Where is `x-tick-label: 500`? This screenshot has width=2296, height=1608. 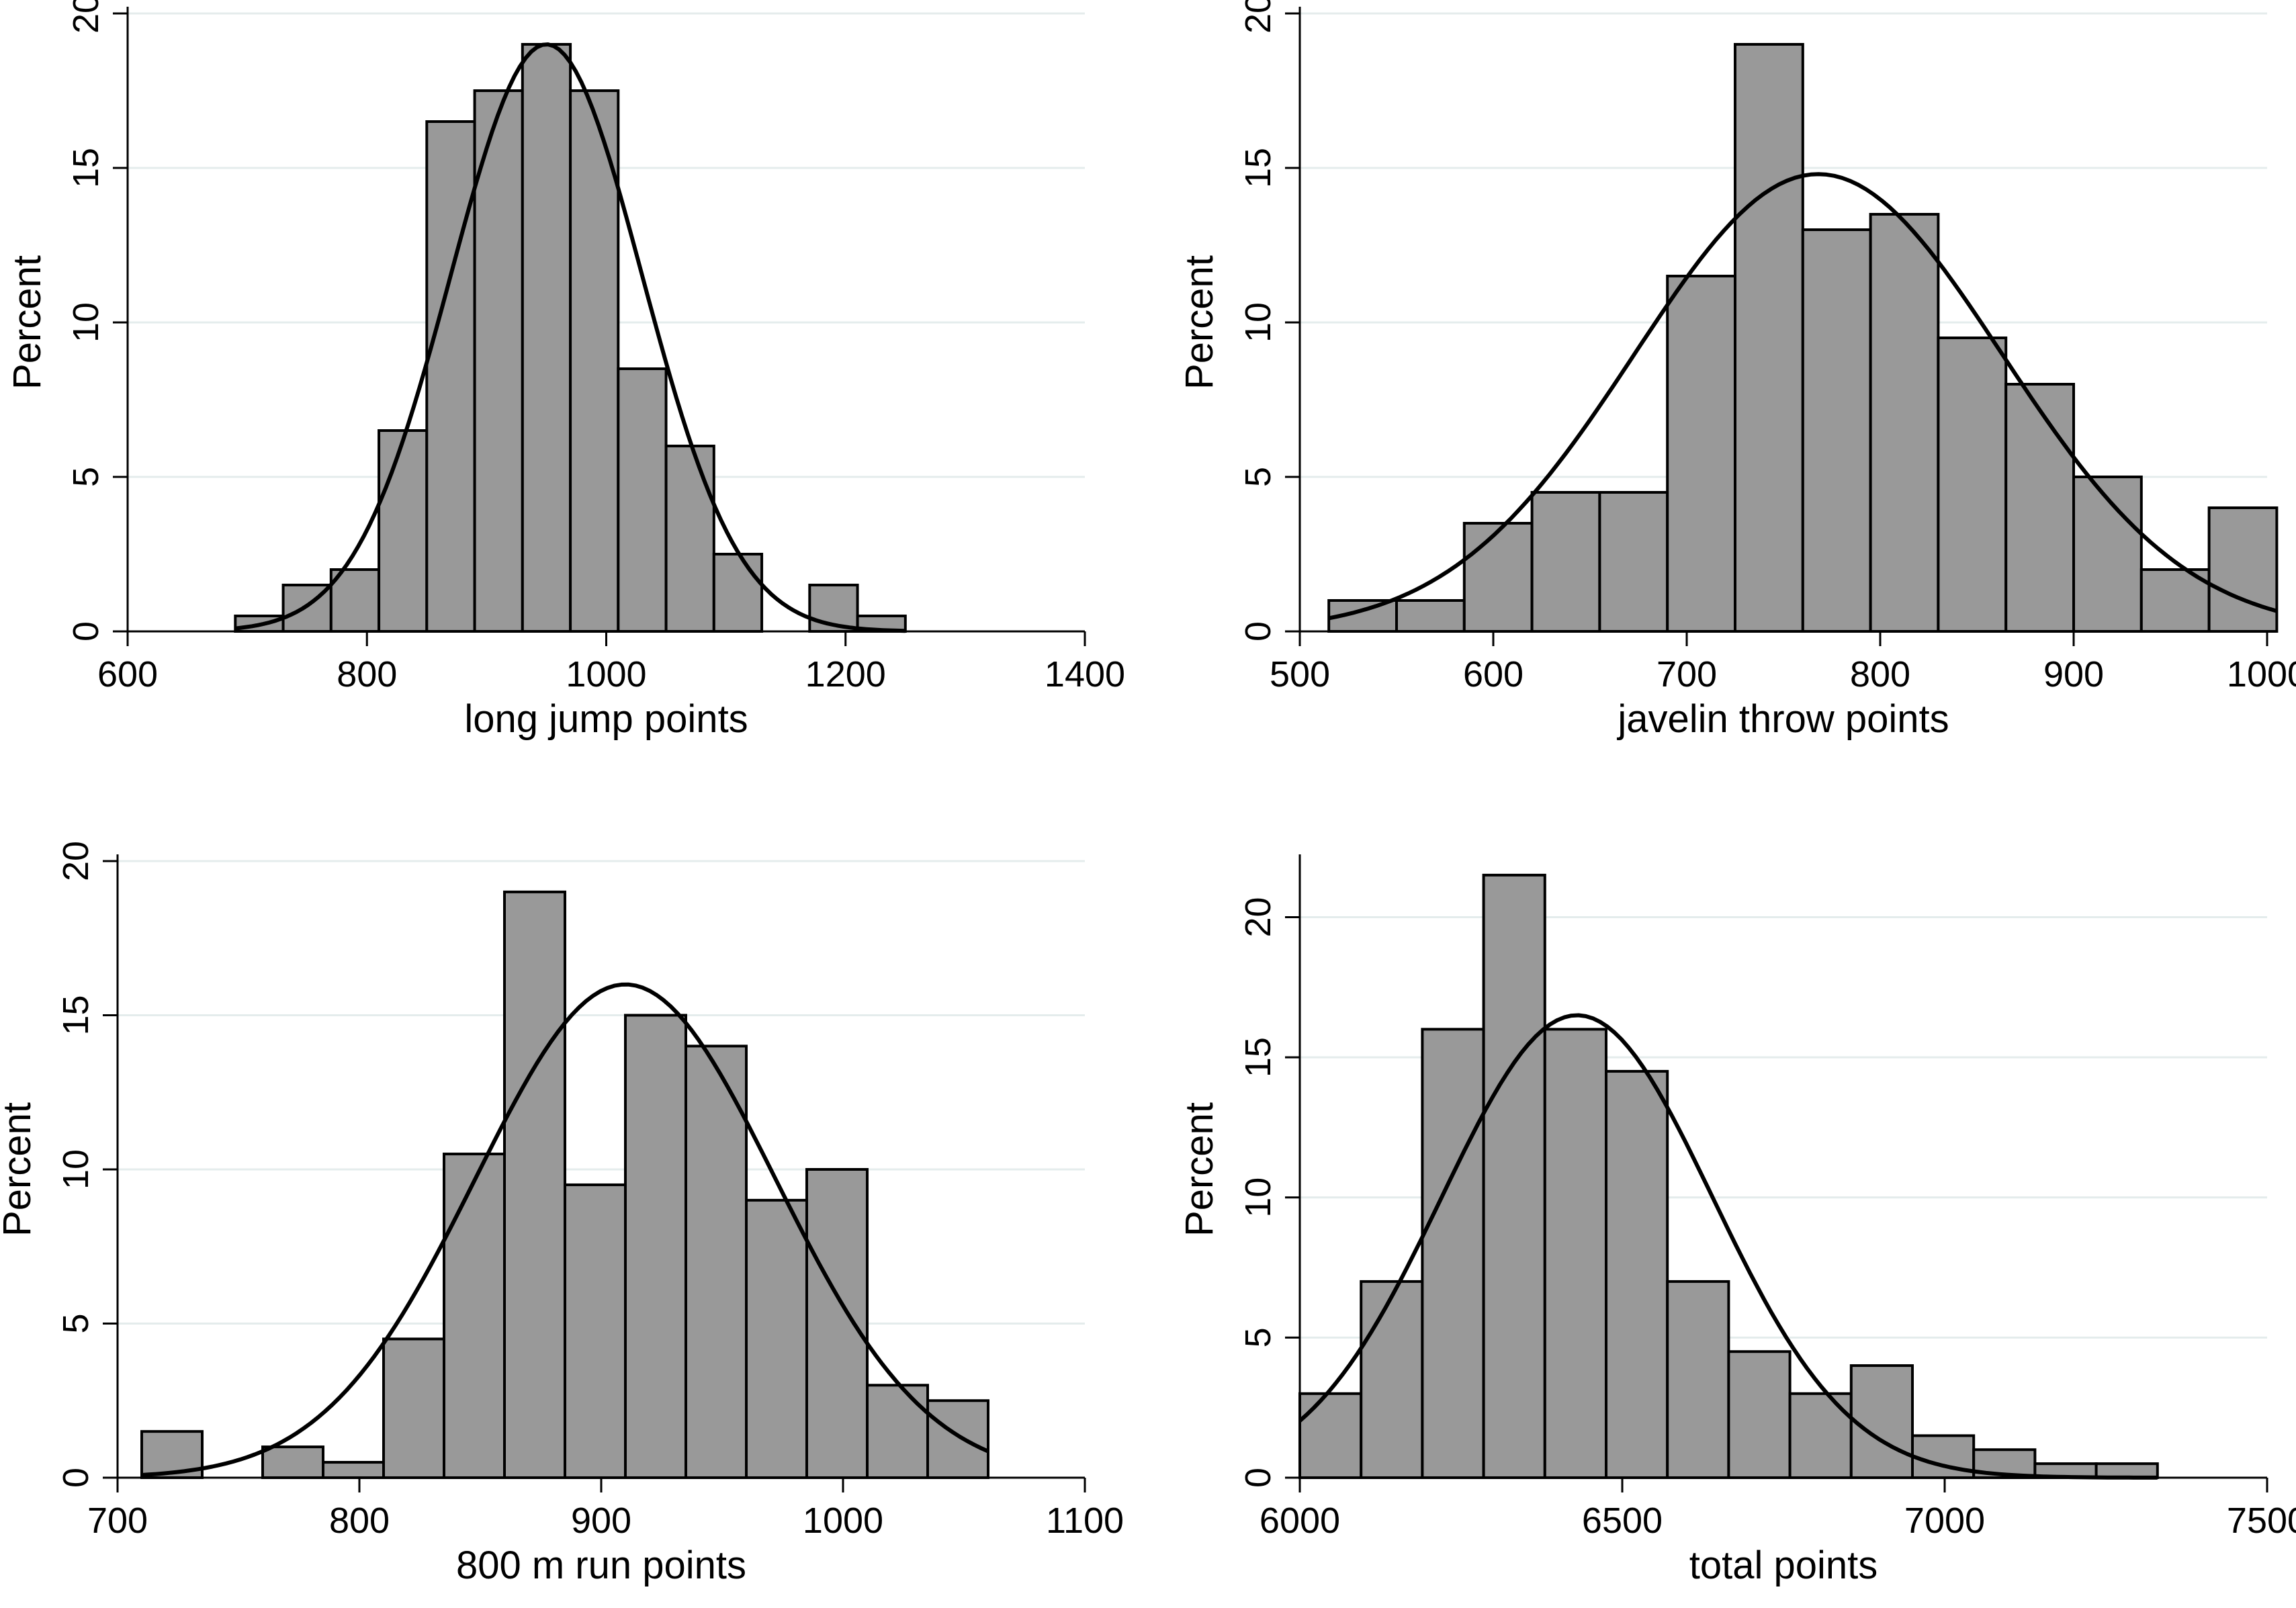 x-tick-label: 500 is located at coordinates (1300, 674).